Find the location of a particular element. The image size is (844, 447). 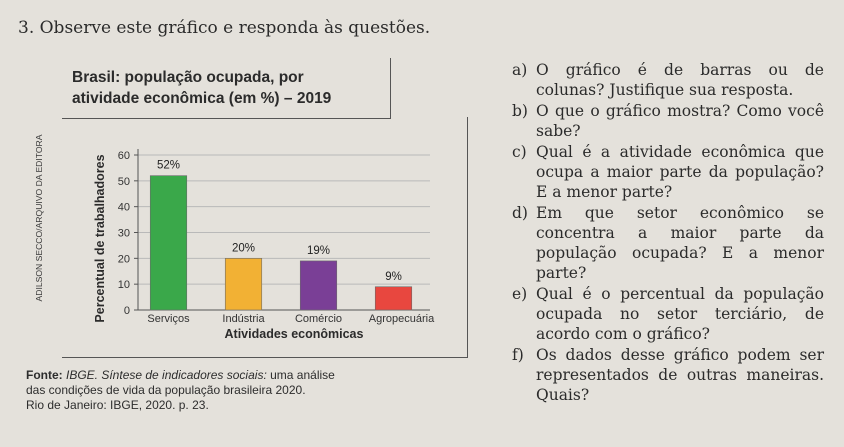

question-letter: a) is located at coordinates (520, 70).